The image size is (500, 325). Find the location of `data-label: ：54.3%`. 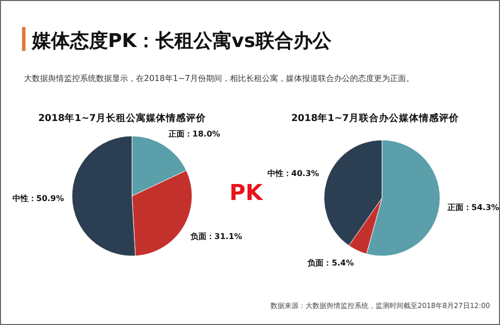

data-label: ：54.3% is located at coordinates (481, 207).